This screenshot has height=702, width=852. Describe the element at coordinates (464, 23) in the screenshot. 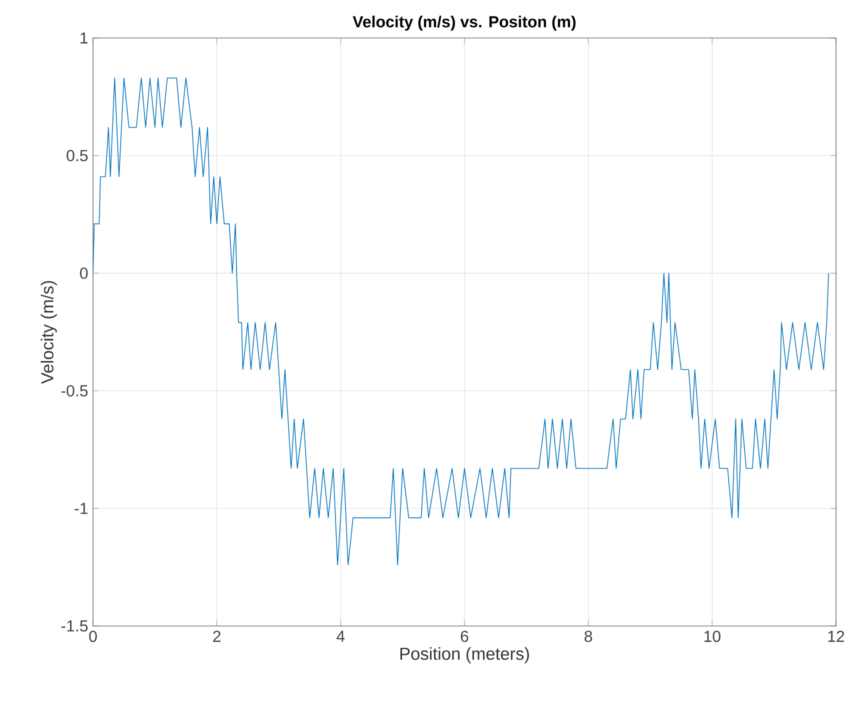

I see `chart-title: Velocity (m/s) vs. Positon (m)` at that location.